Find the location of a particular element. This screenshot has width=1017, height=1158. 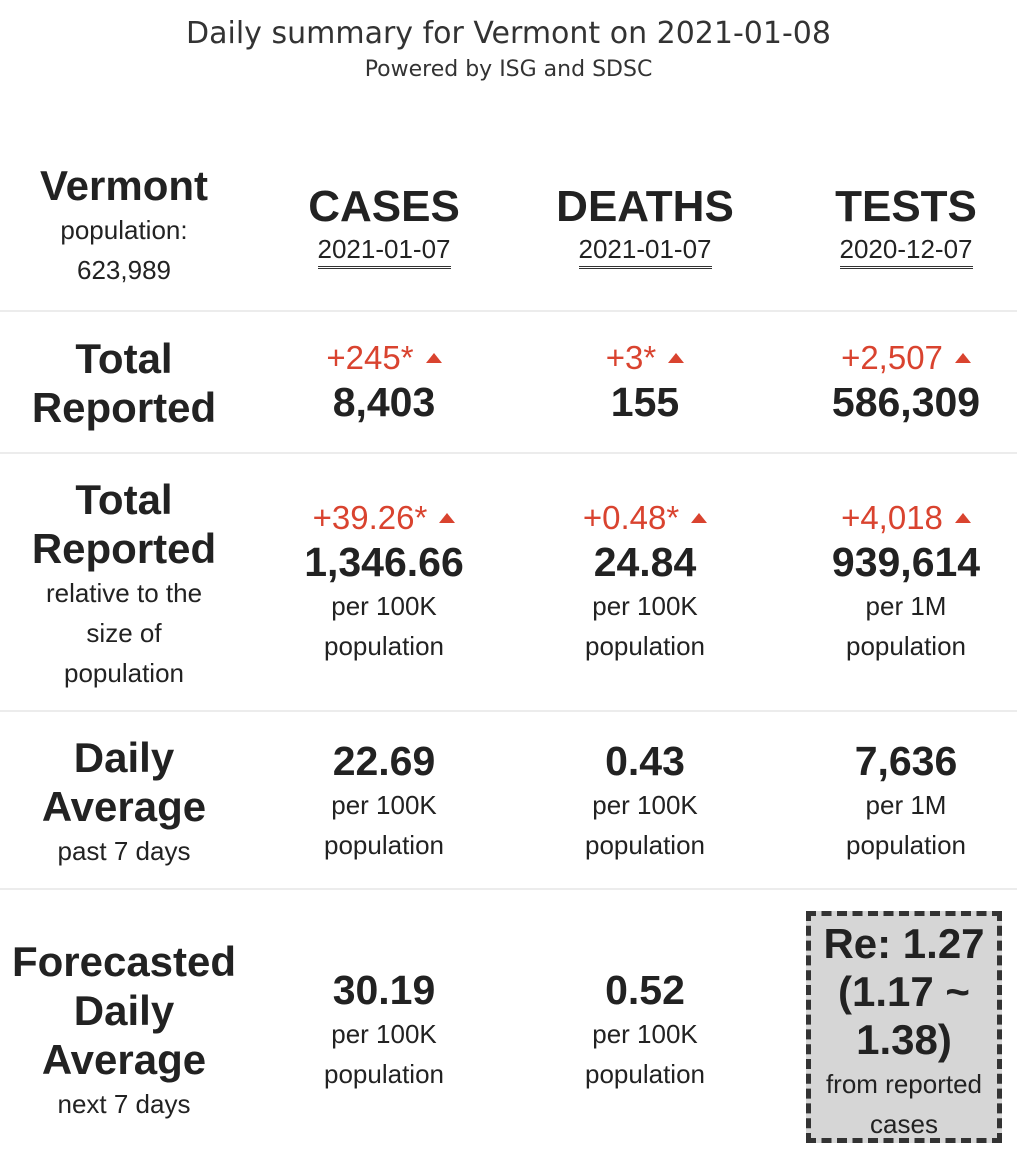

delta-value: +0.48* is located at coordinates (645, 518).